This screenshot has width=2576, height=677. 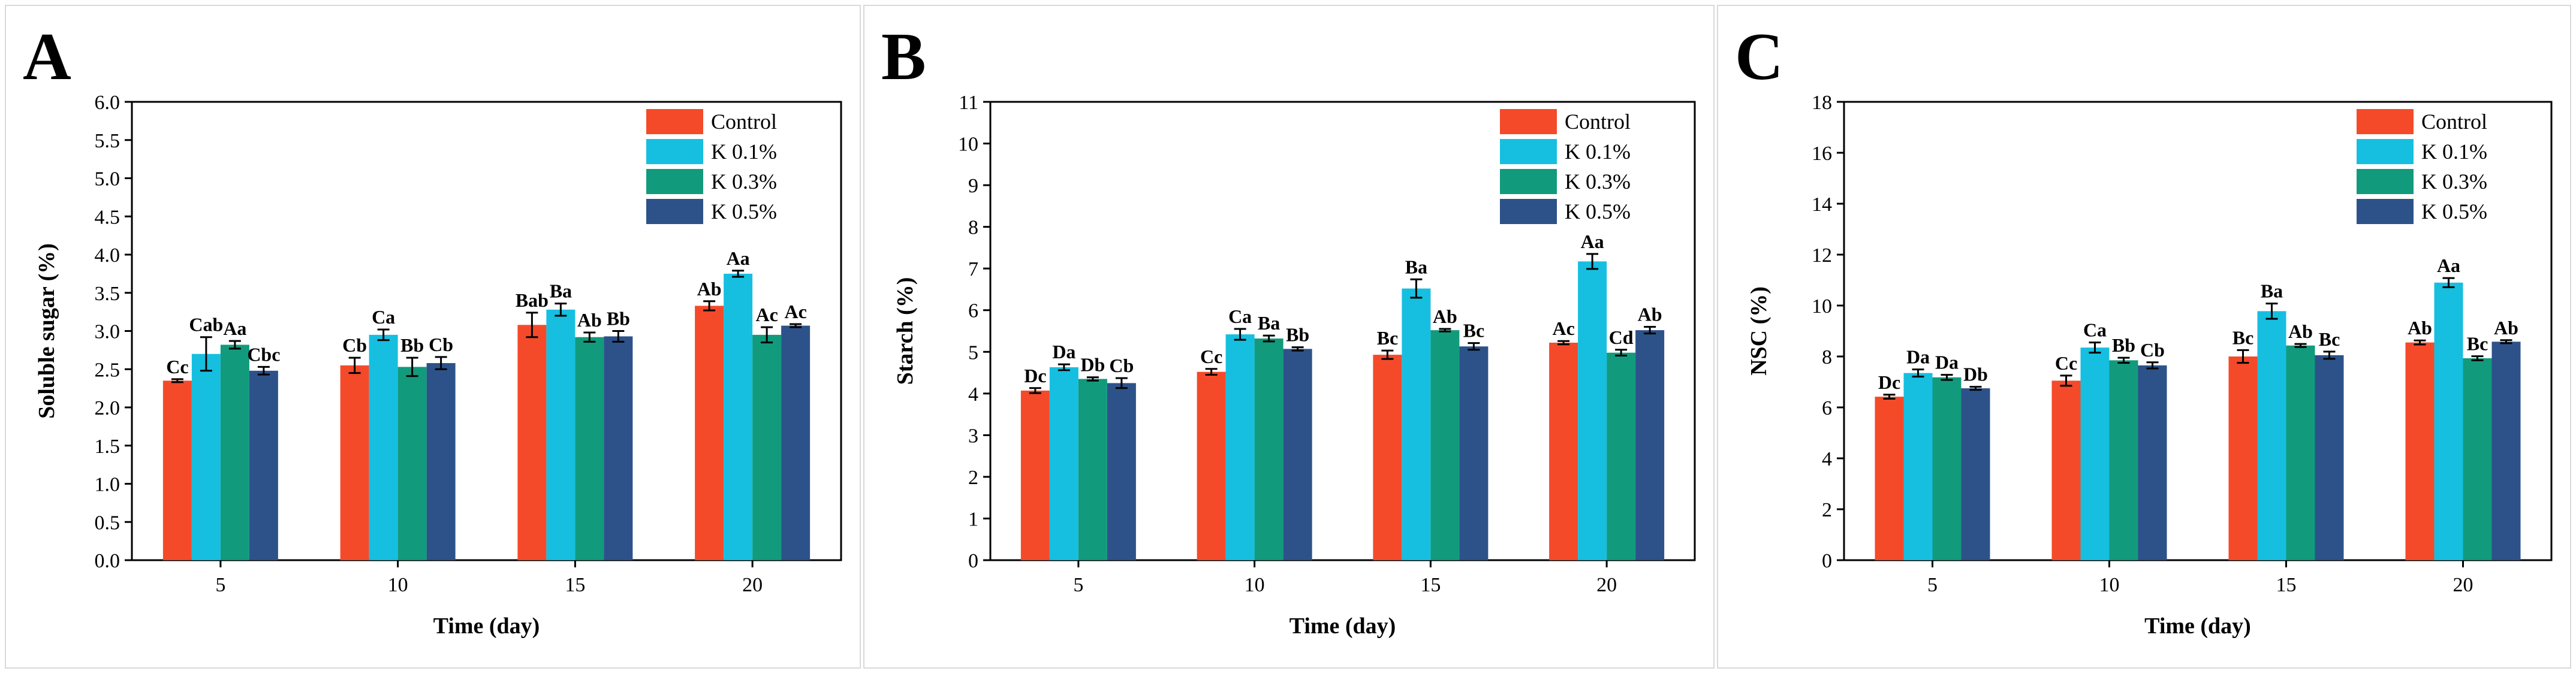 I want to click on y-axis-label: Soluble sugar (%), so click(x=46, y=331).